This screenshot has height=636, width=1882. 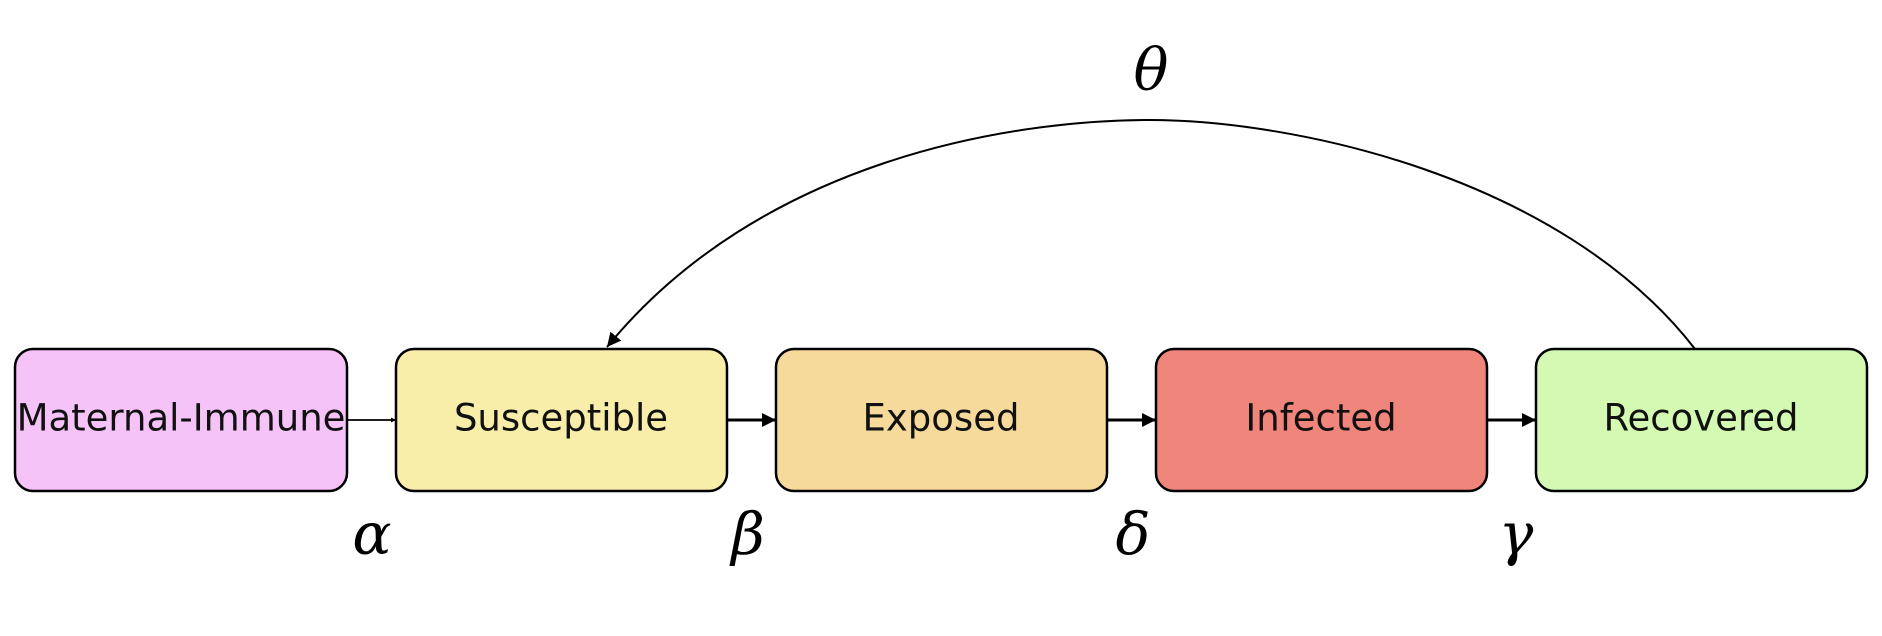 What do you see at coordinates (371, 534) in the screenshot?
I see `rate-alpha-label: α` at bounding box center [371, 534].